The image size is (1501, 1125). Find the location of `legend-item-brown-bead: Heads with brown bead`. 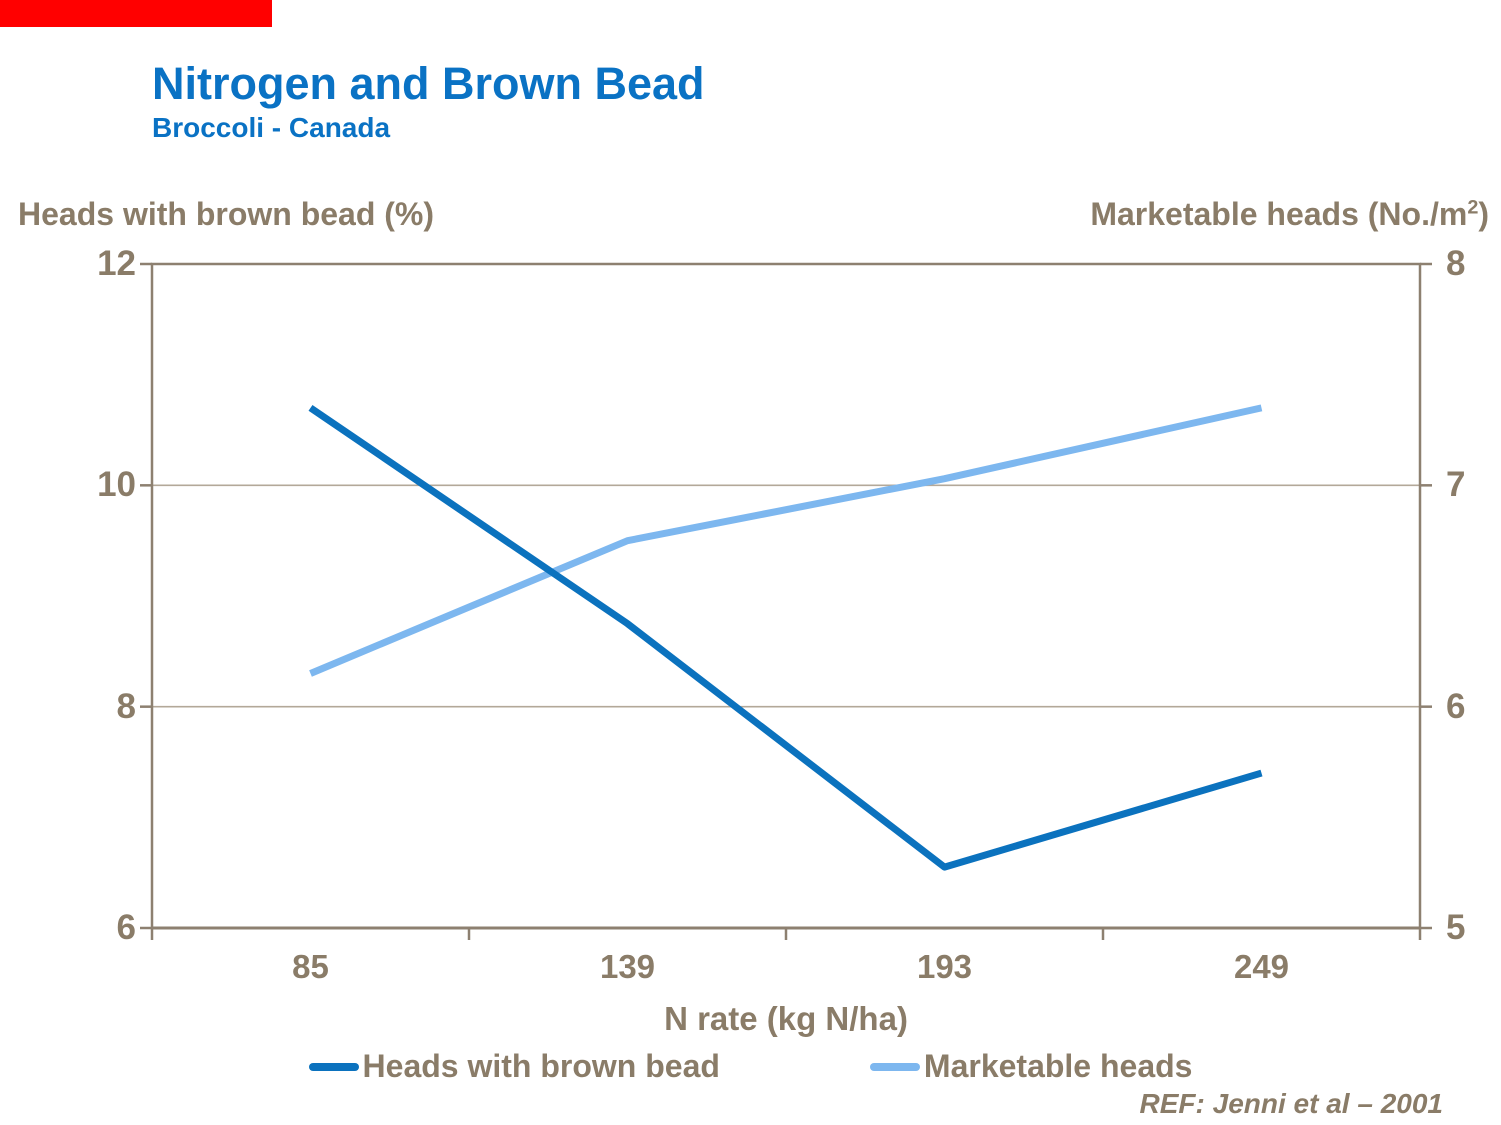

legend-item-brown-bead: Heads with brown bead is located at coordinates (514, 1066).